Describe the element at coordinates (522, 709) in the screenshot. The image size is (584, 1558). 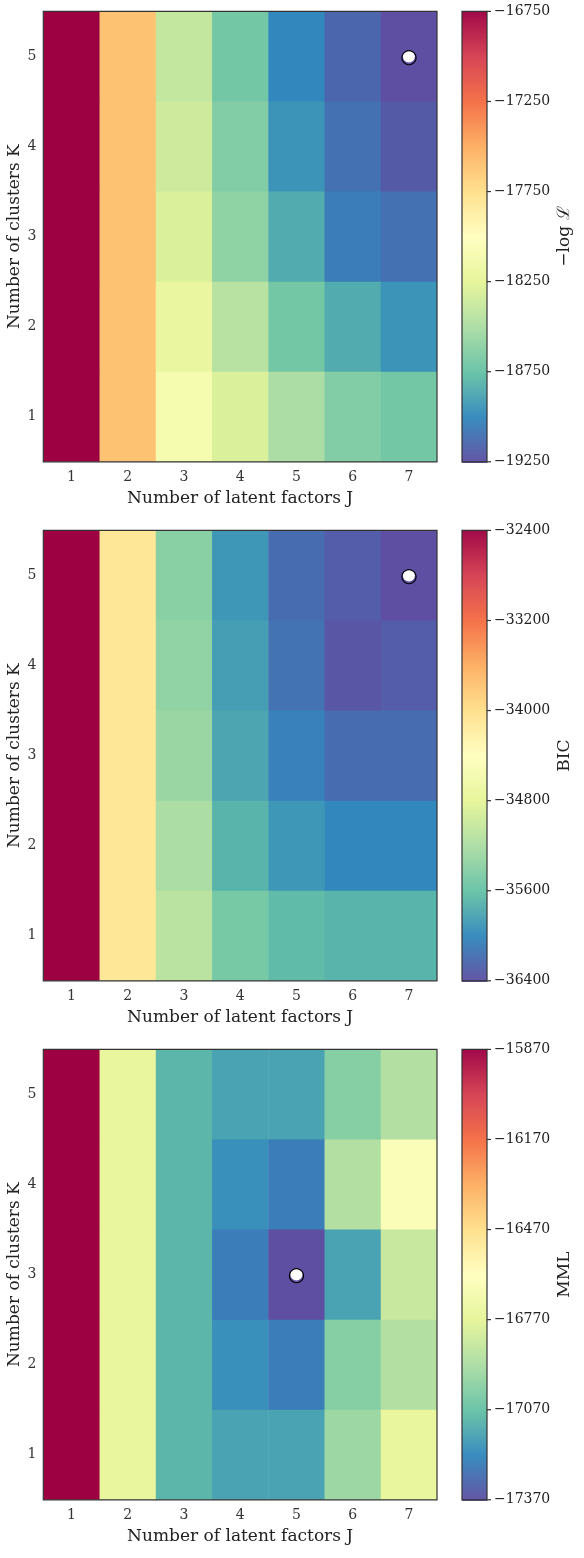
I see `color-bar-label: −34000` at that location.